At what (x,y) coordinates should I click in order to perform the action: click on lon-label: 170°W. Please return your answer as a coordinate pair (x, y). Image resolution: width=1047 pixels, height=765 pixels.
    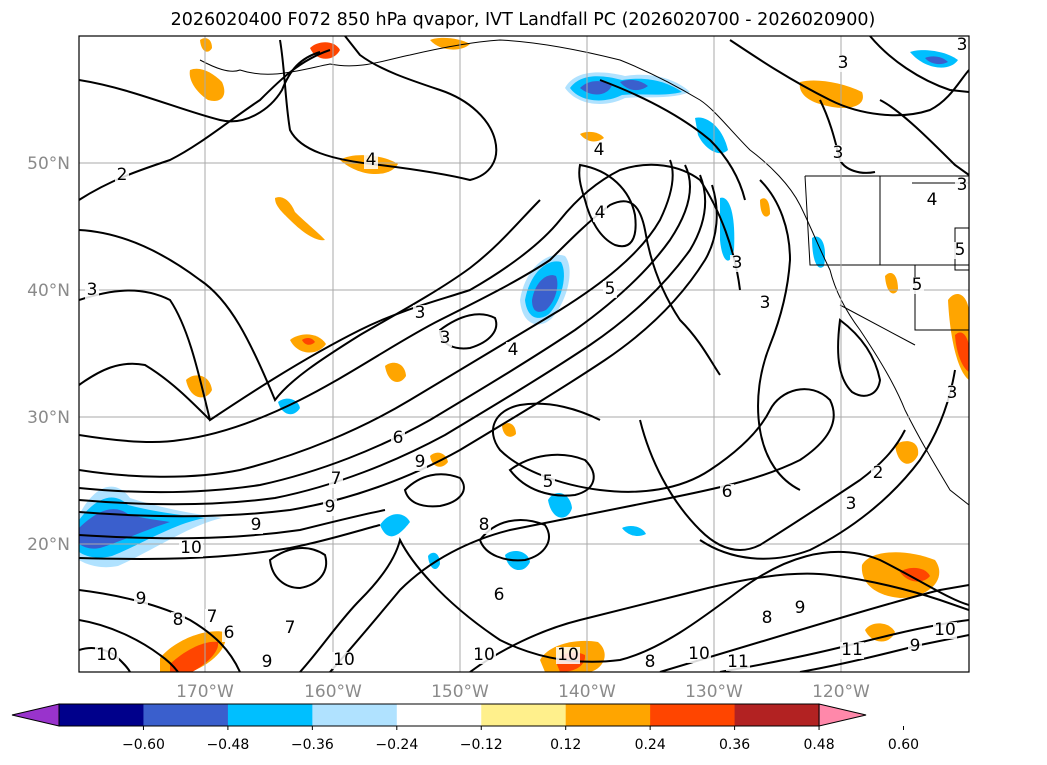
    Looking at the image, I should click on (205, 692).